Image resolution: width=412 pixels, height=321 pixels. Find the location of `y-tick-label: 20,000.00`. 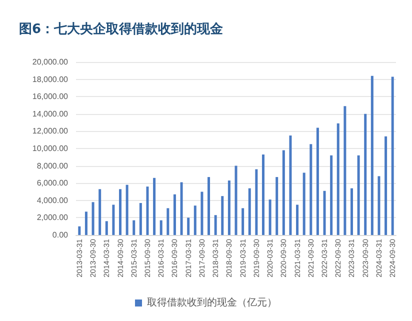

y-tick-label: 20,000.00 is located at coordinates (50, 62).